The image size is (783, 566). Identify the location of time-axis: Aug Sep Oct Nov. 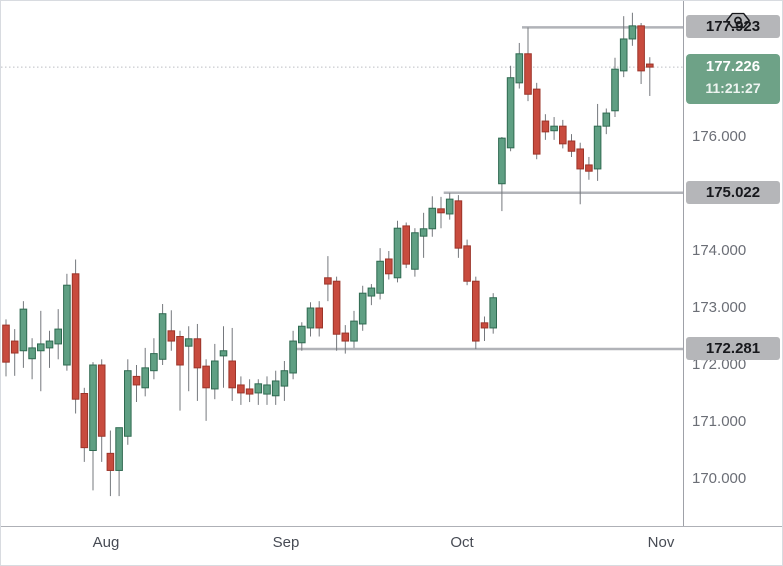
(391, 546).